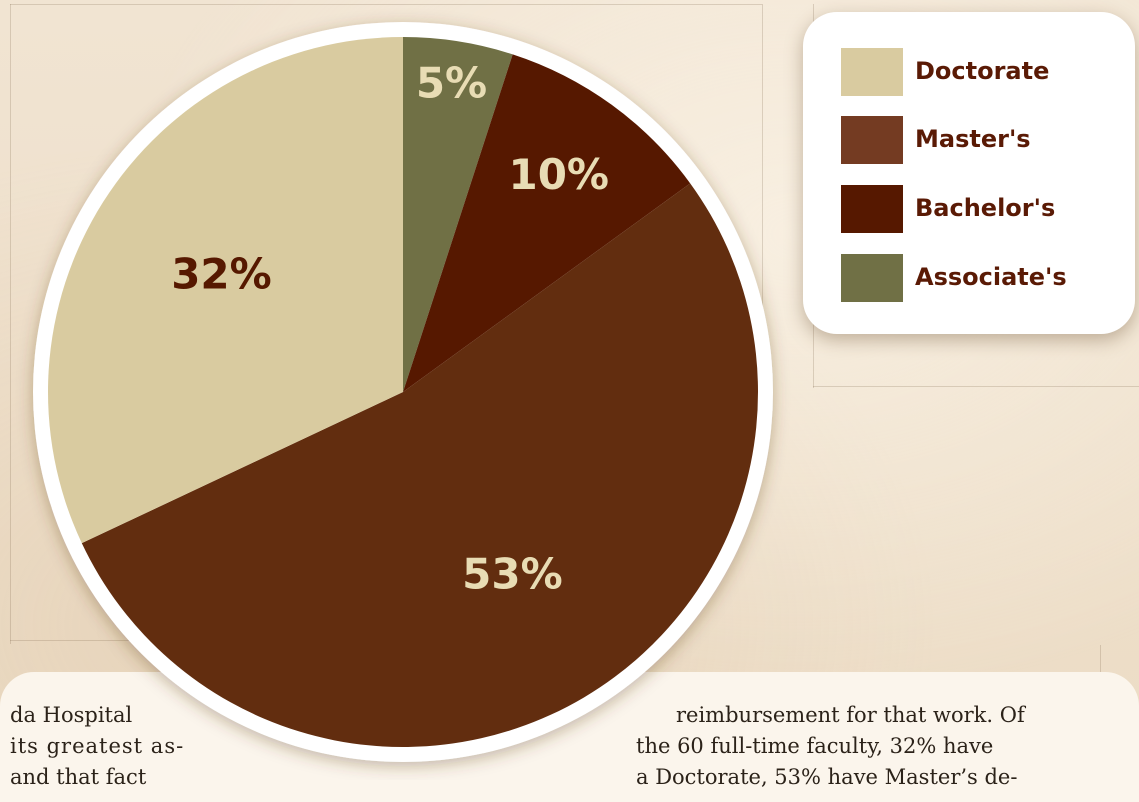 Image resolution: width=1139 pixels, height=802 pixels. Describe the element at coordinates (985, 208) in the screenshot. I see `legend-label: Bachelor's` at that location.